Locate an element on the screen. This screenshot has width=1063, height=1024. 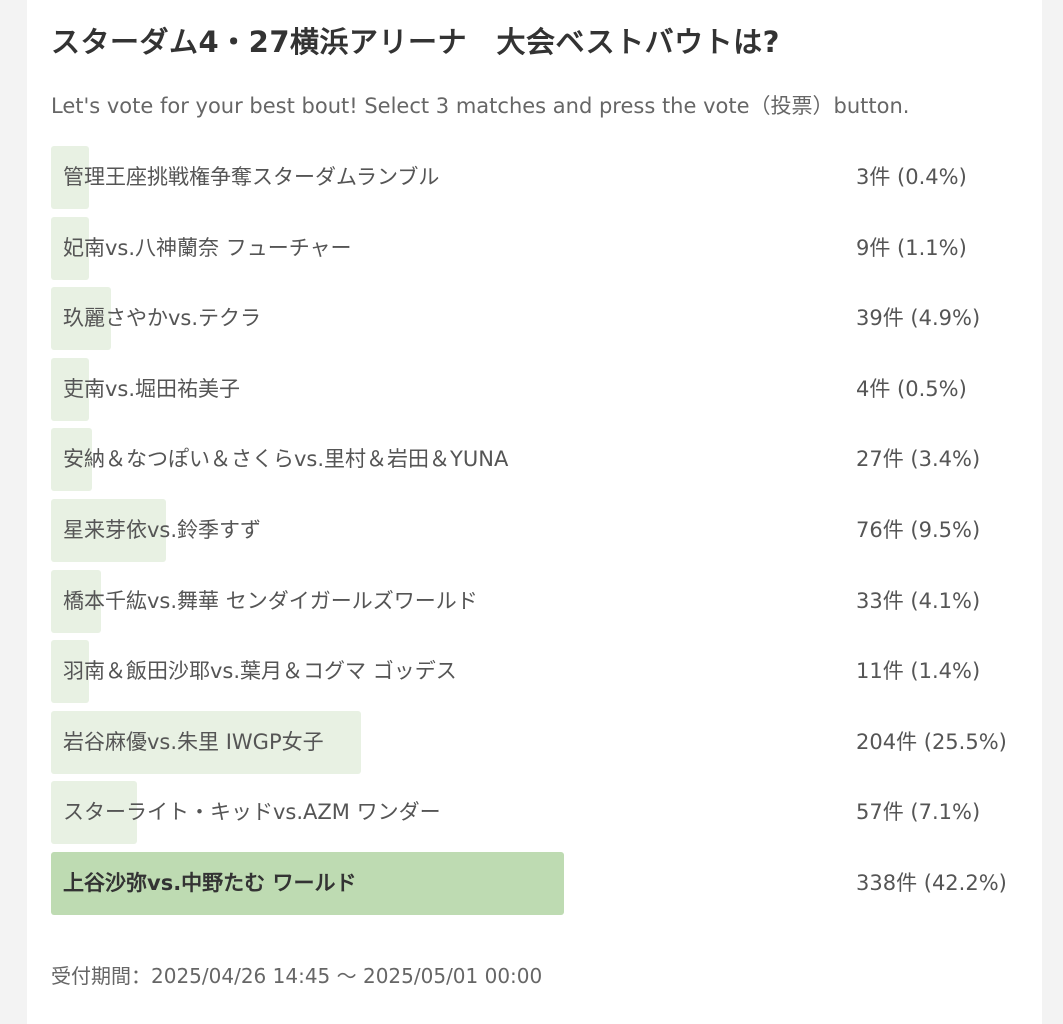
poll-option: 妃南vs.八神蘭奈 フューチャー 9件 (1.1%) is located at coordinates (536, 248).